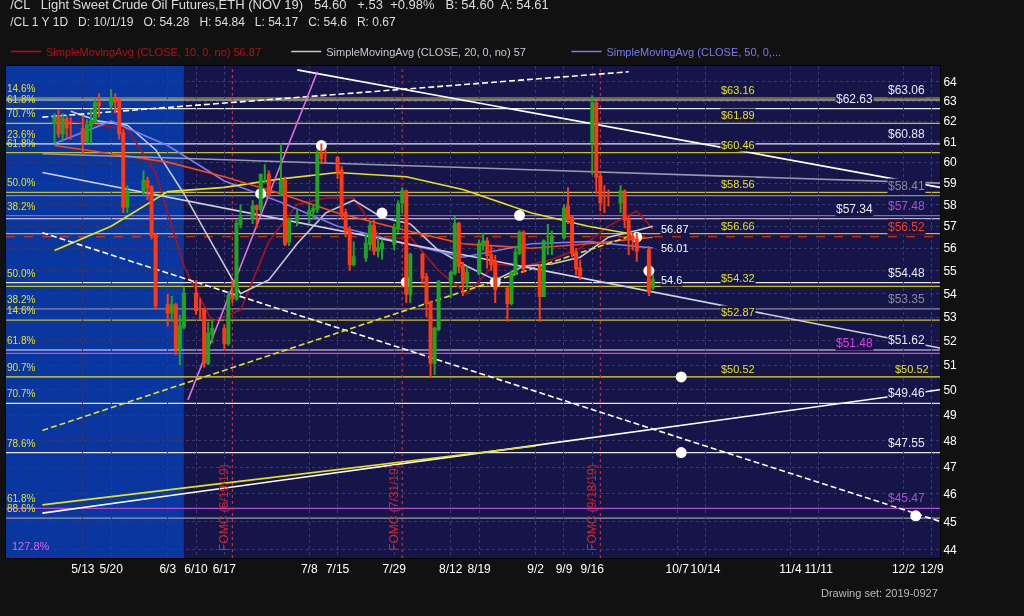 The image size is (1024, 616). What do you see at coordinates (31, 546) in the screenshot?
I see `annotation: 127.8%` at bounding box center [31, 546].